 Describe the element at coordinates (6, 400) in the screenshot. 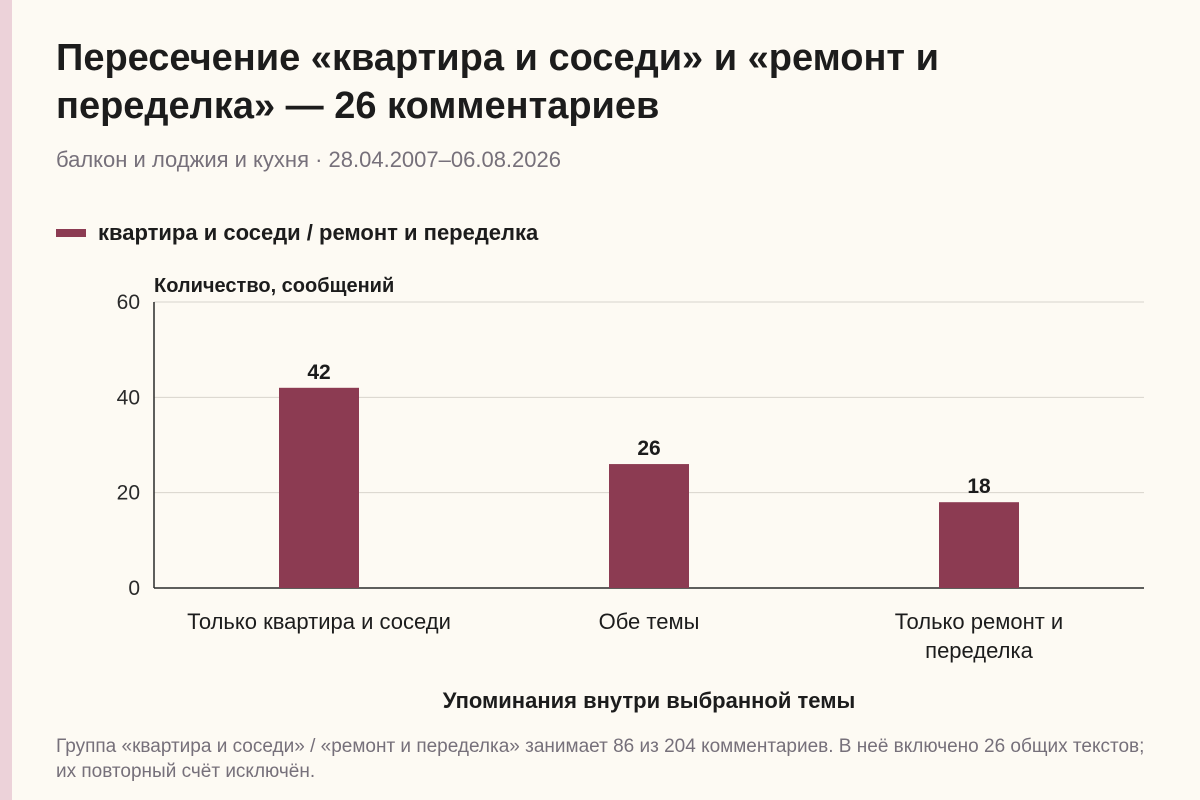

I see `side-accent-bar` at that location.